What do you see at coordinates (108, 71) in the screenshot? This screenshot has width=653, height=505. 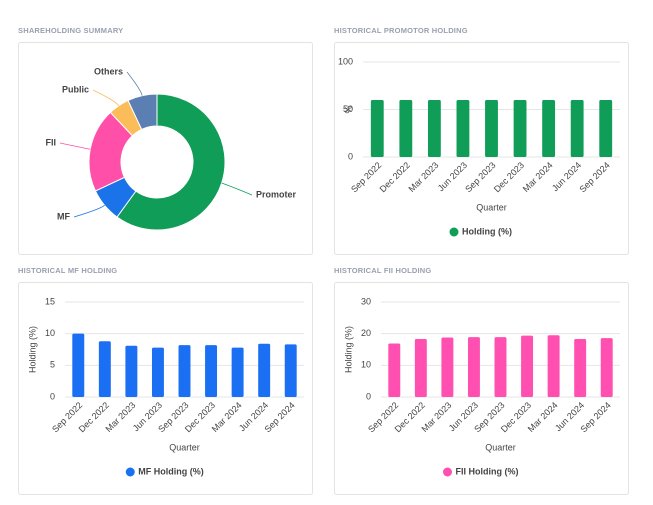 I see `pie-label: Others` at bounding box center [108, 71].